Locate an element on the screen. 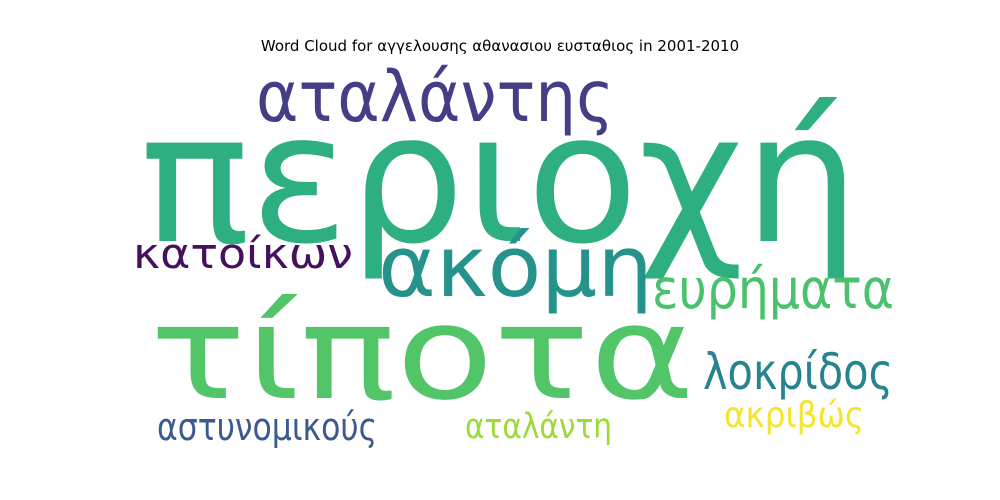  word-lokridos: λοκρίδος is located at coordinates (798, 372).